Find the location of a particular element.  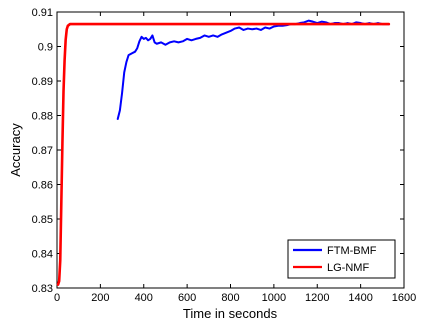

legend: FTM-BMF LG-NMF is located at coordinates (341, 259).